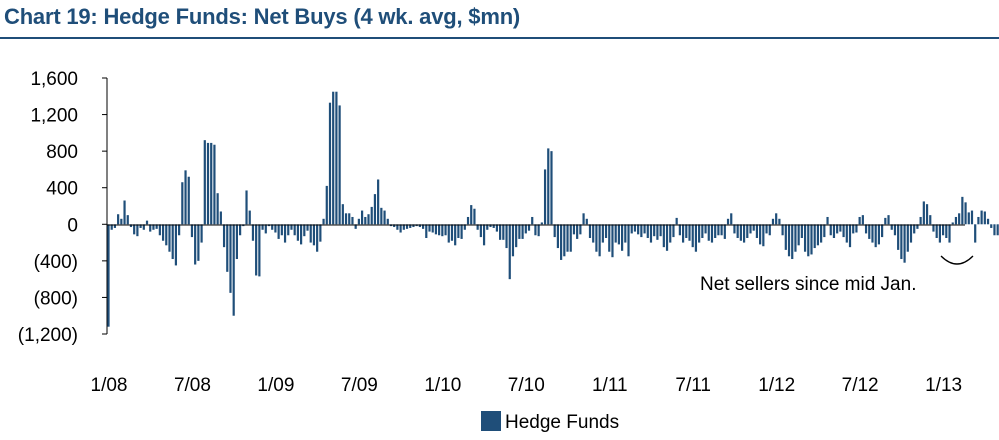  What do you see at coordinates (837, 275) in the screenshot?
I see `annotation: Net sellers since mid Jan.` at bounding box center [837, 275].